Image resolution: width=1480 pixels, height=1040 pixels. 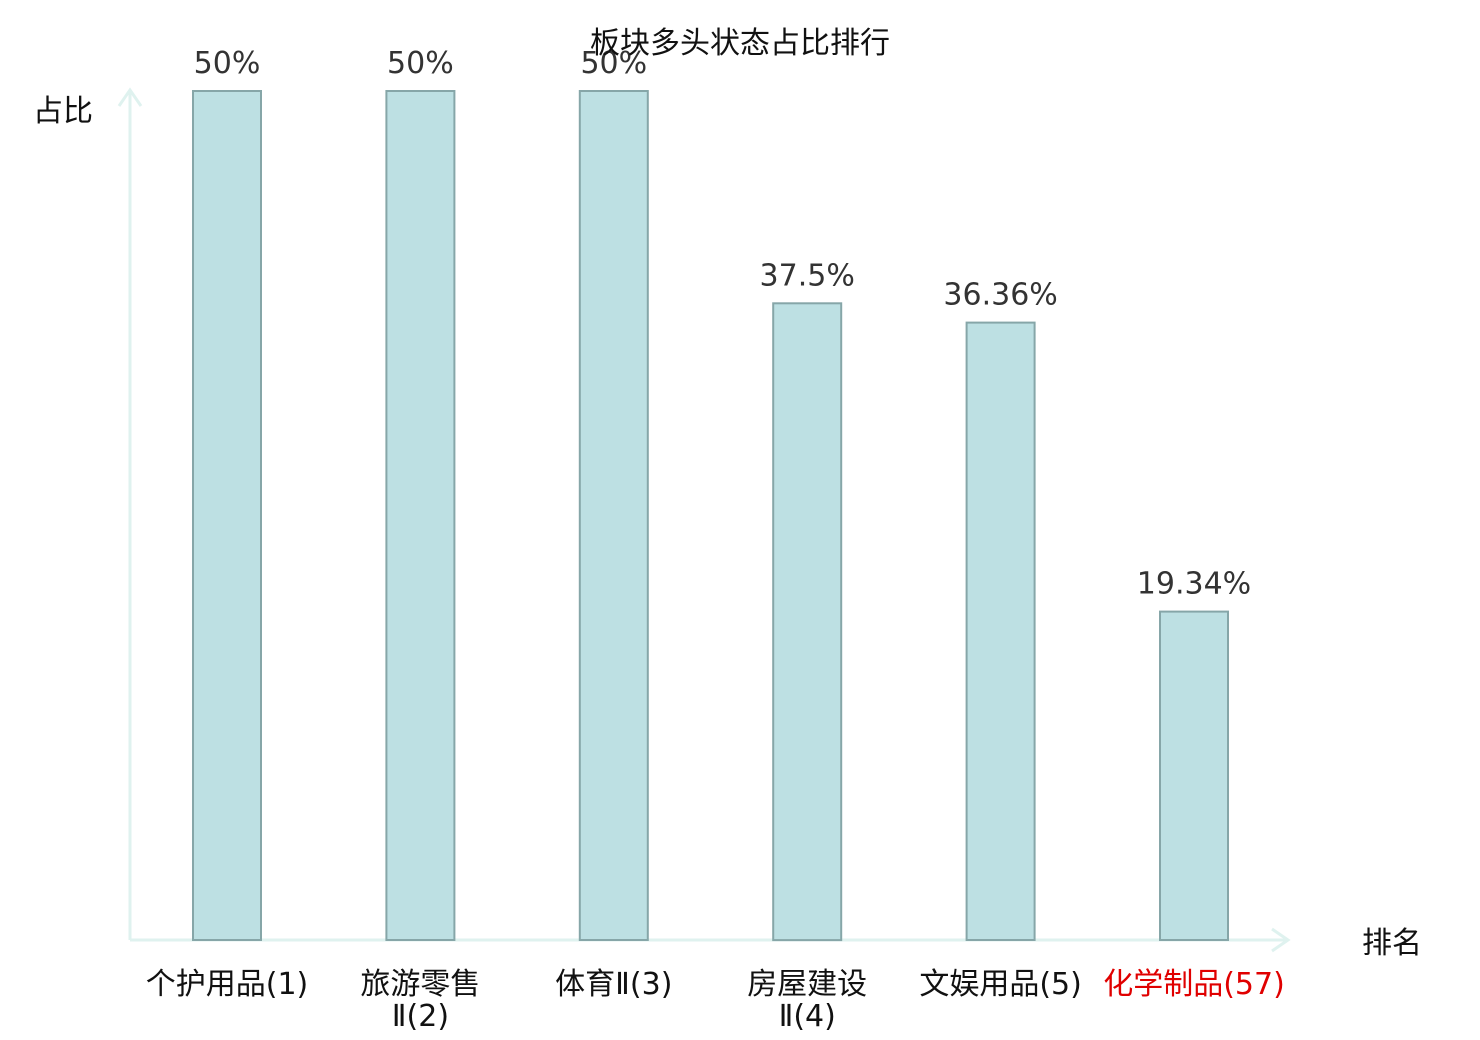 I want to click on x-axis-label: 排名, so click(x=1392, y=943).